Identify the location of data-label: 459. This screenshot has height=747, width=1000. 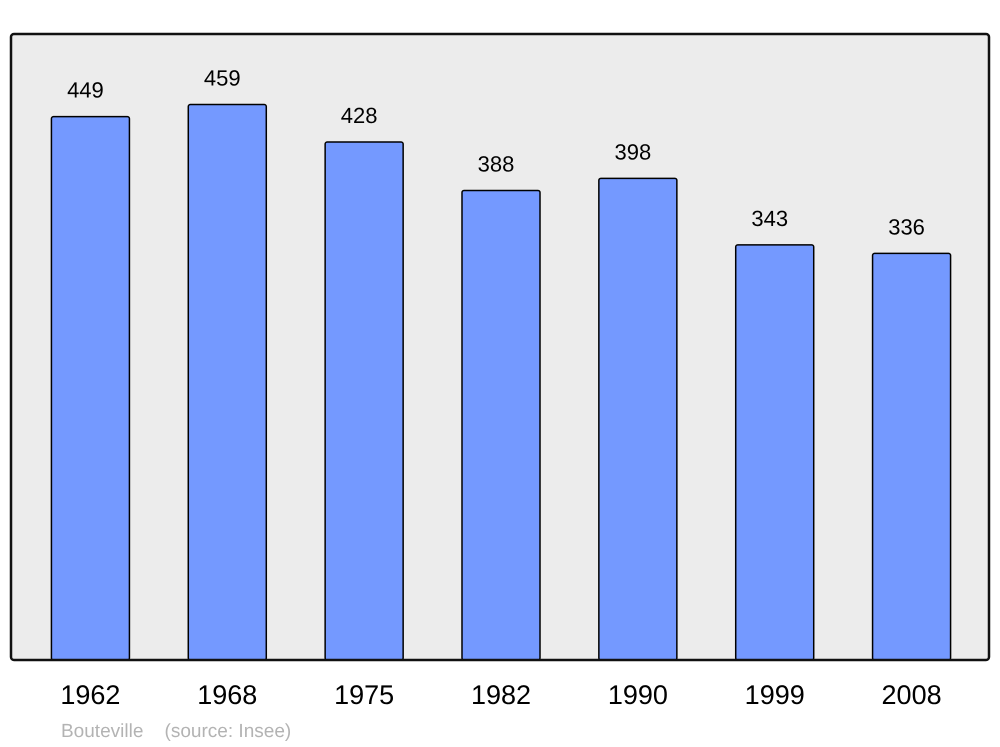
(222, 78).